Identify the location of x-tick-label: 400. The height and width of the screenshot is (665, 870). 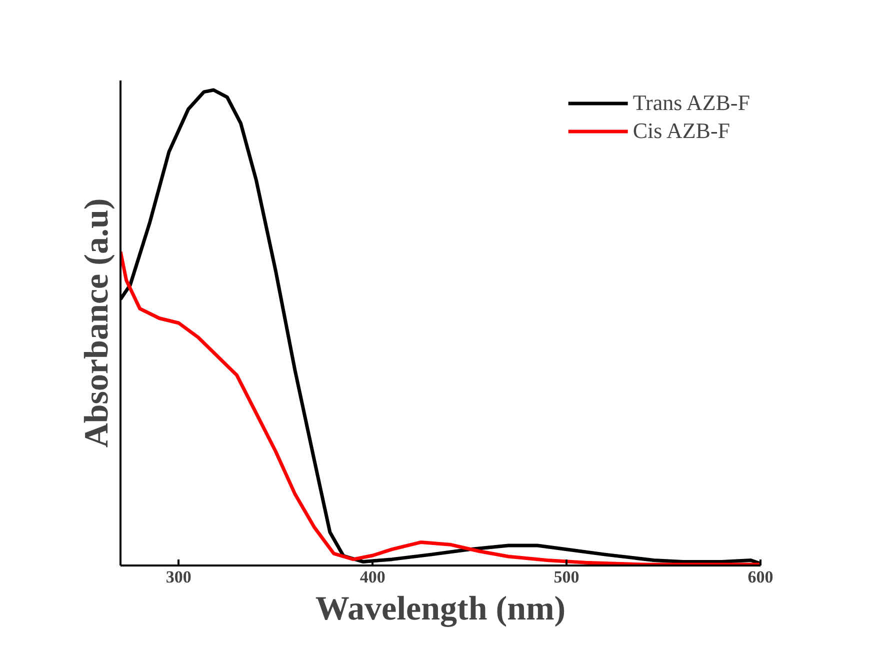
(373, 577).